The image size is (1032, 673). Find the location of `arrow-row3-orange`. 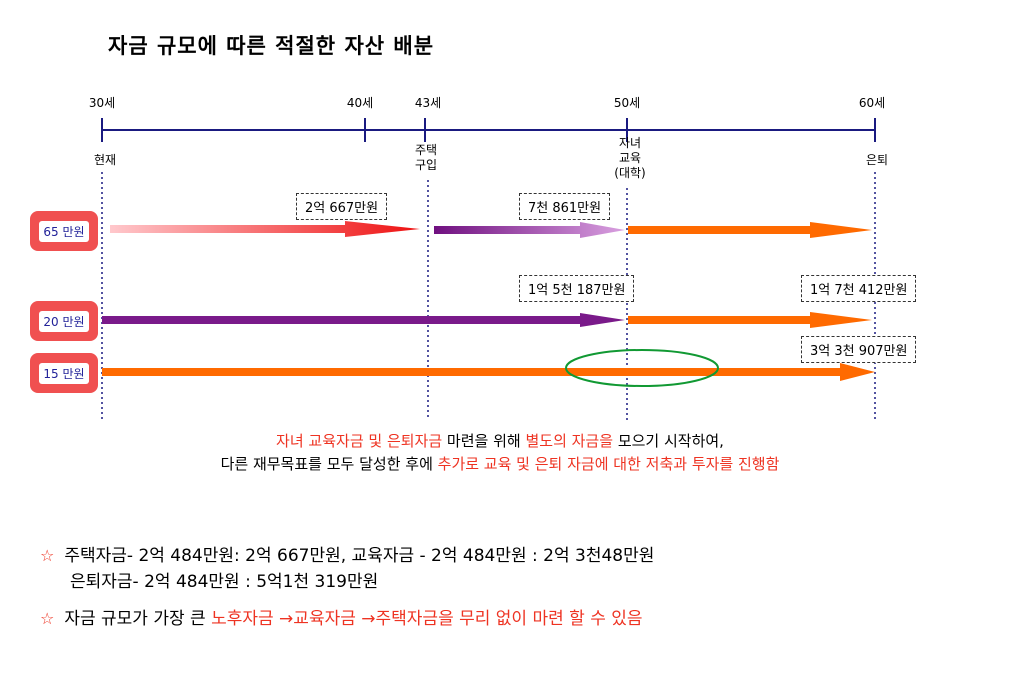

arrow-row3-orange is located at coordinates (488, 372).